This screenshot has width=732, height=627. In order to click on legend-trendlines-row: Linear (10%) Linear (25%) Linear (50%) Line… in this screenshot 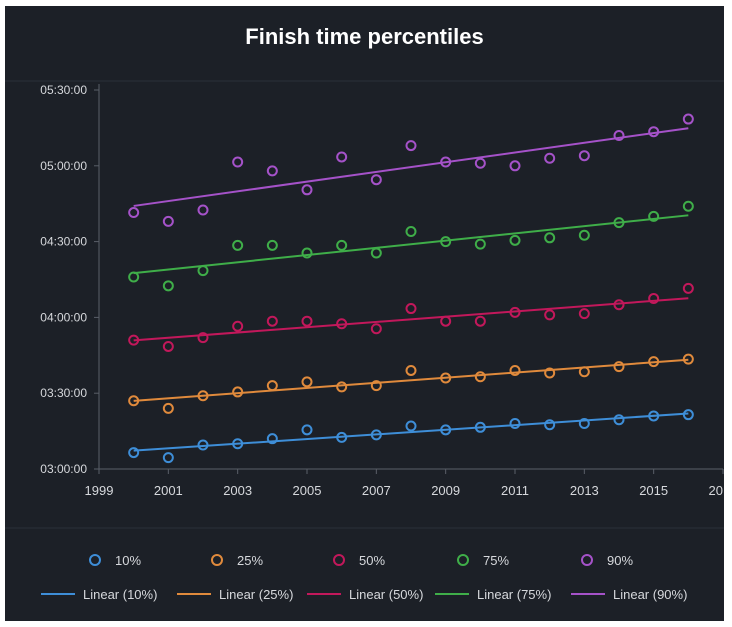, I will do `click(364, 594)`.